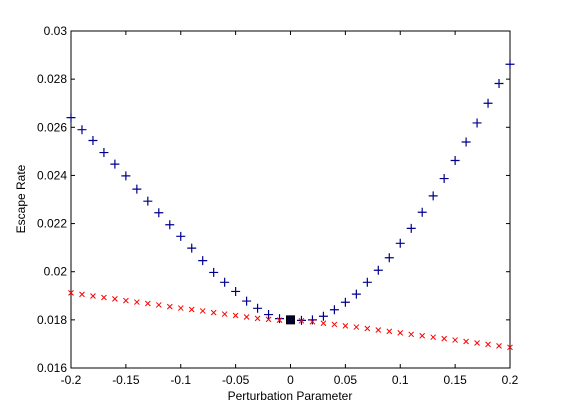 The width and height of the screenshot is (561, 414). I want to click on x-tick-label: 0, so click(290, 380).